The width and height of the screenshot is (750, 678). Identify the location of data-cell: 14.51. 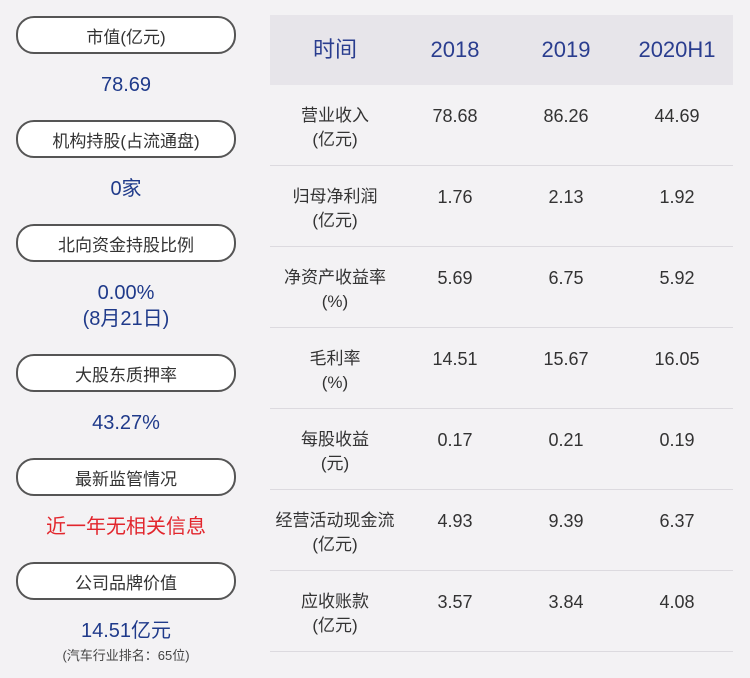
(455, 359).